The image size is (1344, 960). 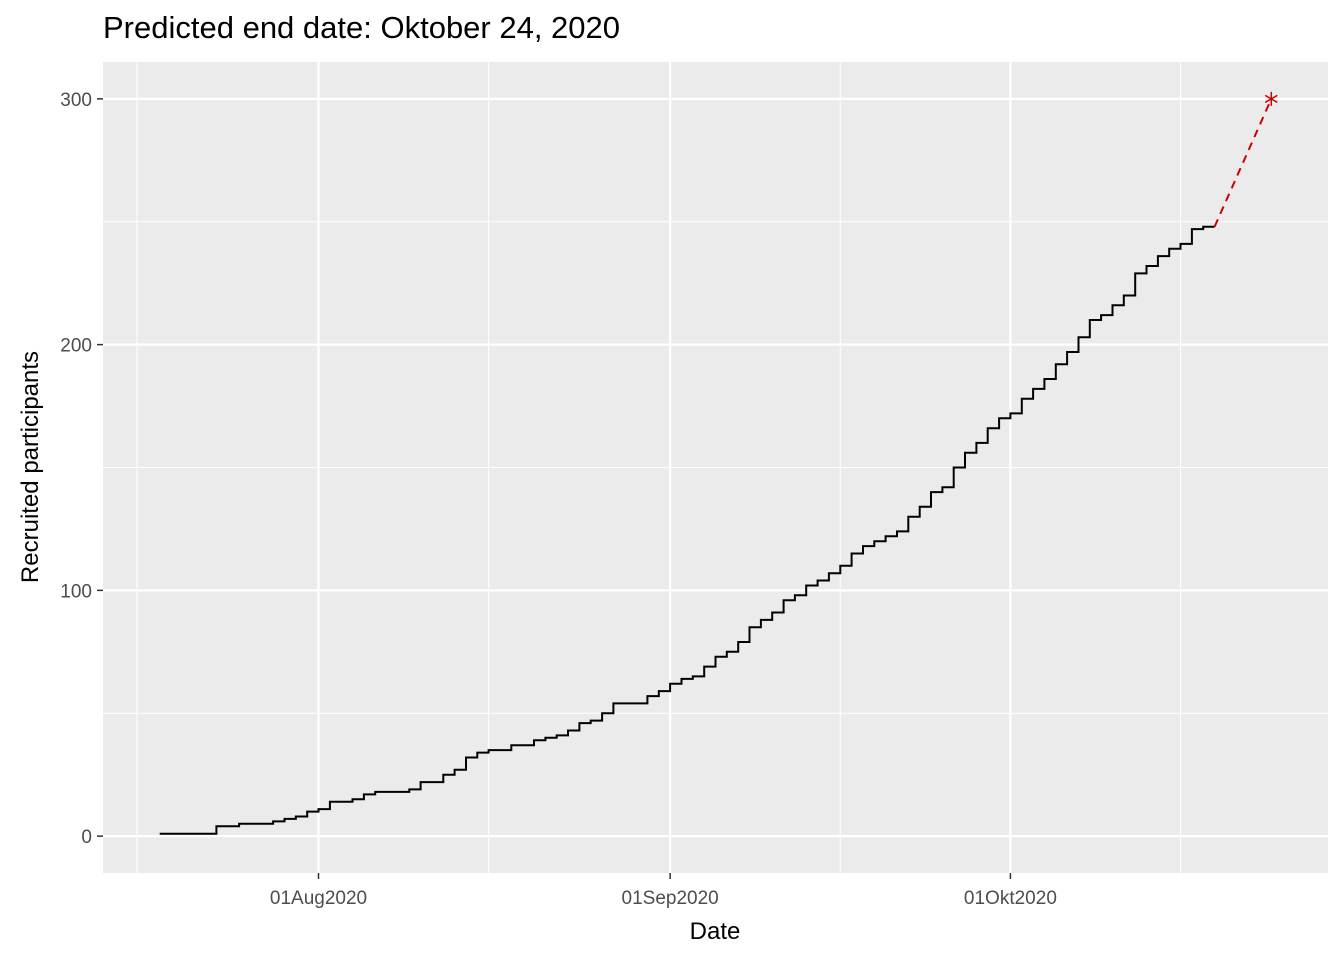 I want to click on y-tick-label: 300, so click(x=76, y=100).